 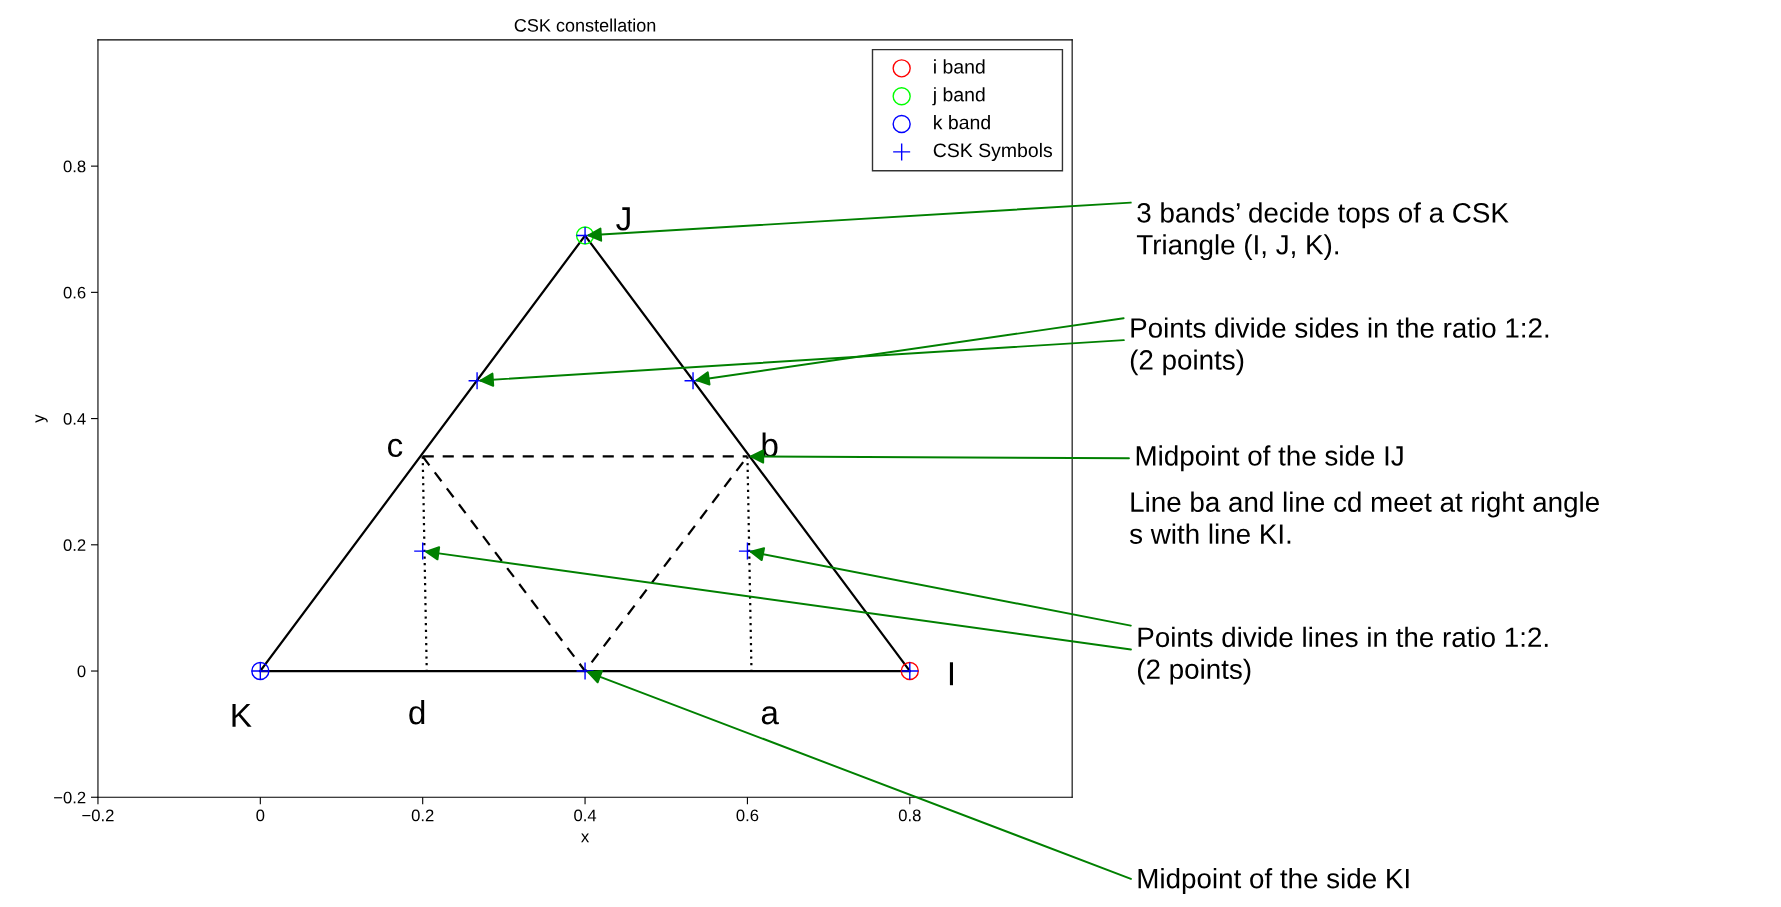 I want to click on x-tick-label: 0.6, so click(x=747, y=815).